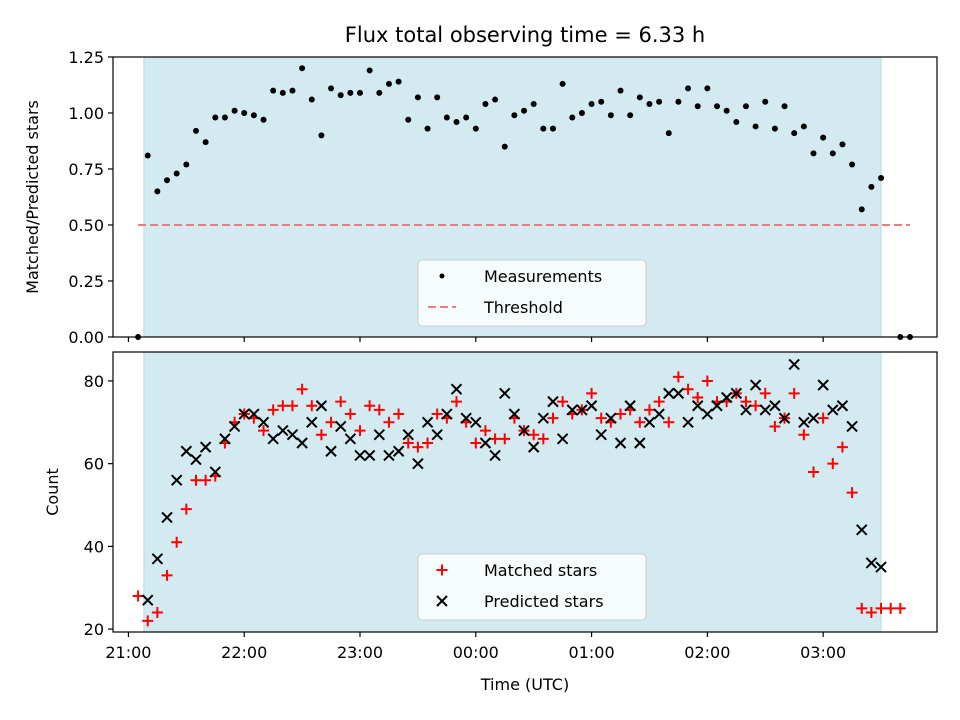  Describe the element at coordinates (823, 652) in the screenshot. I see `x-tick-label: 03:00` at that location.